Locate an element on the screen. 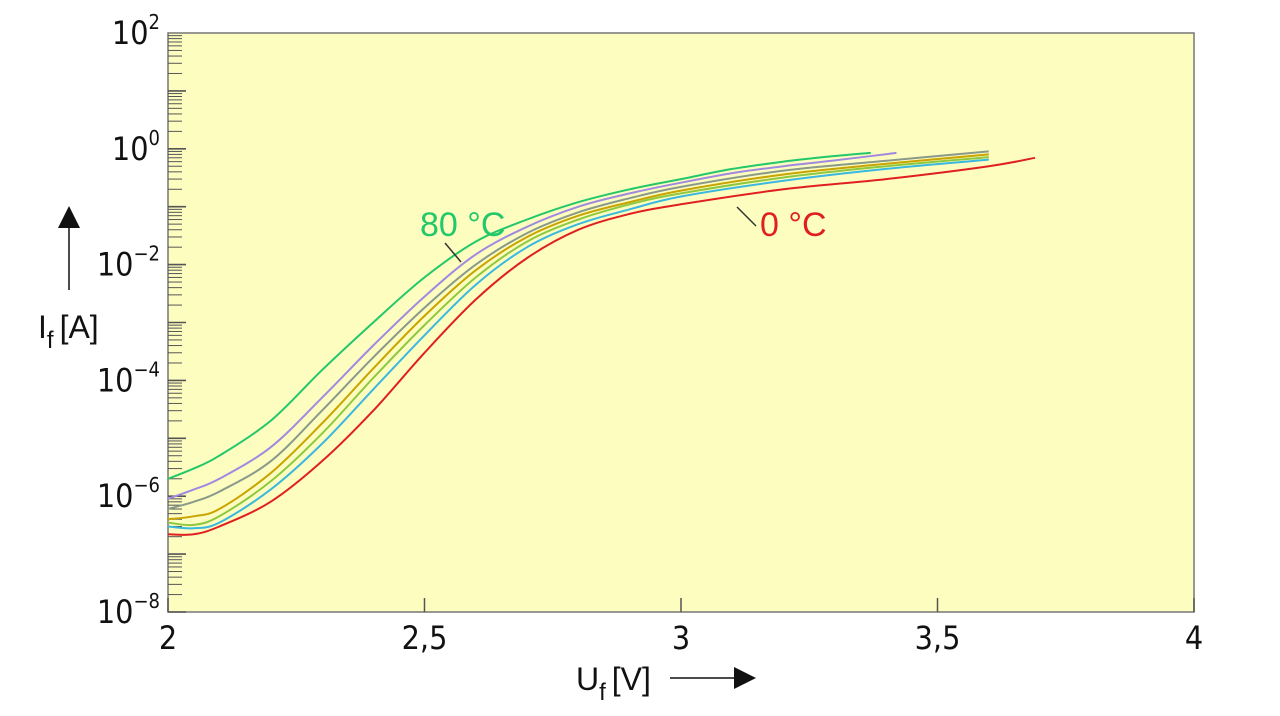  y-tick-label: 10⁻⁸ is located at coordinates (128, 610).